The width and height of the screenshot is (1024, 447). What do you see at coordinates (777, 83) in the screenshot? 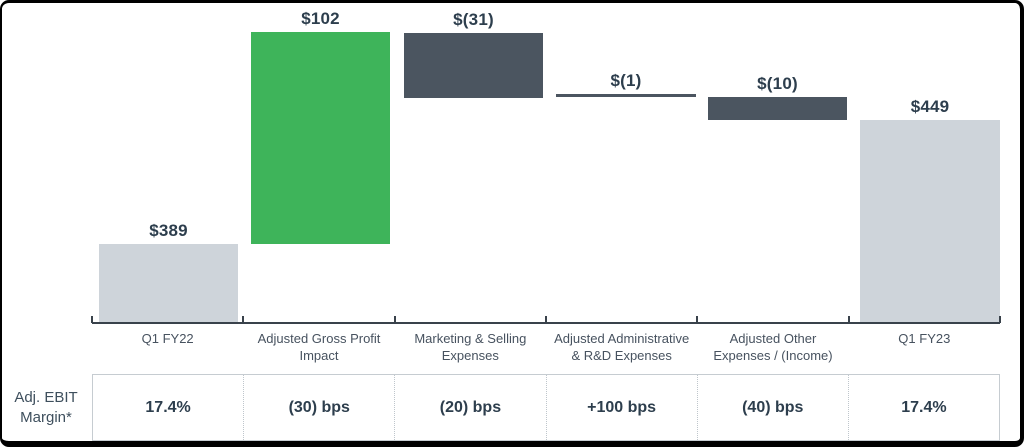
I see `bar-value-label: $(10)` at bounding box center [777, 83].